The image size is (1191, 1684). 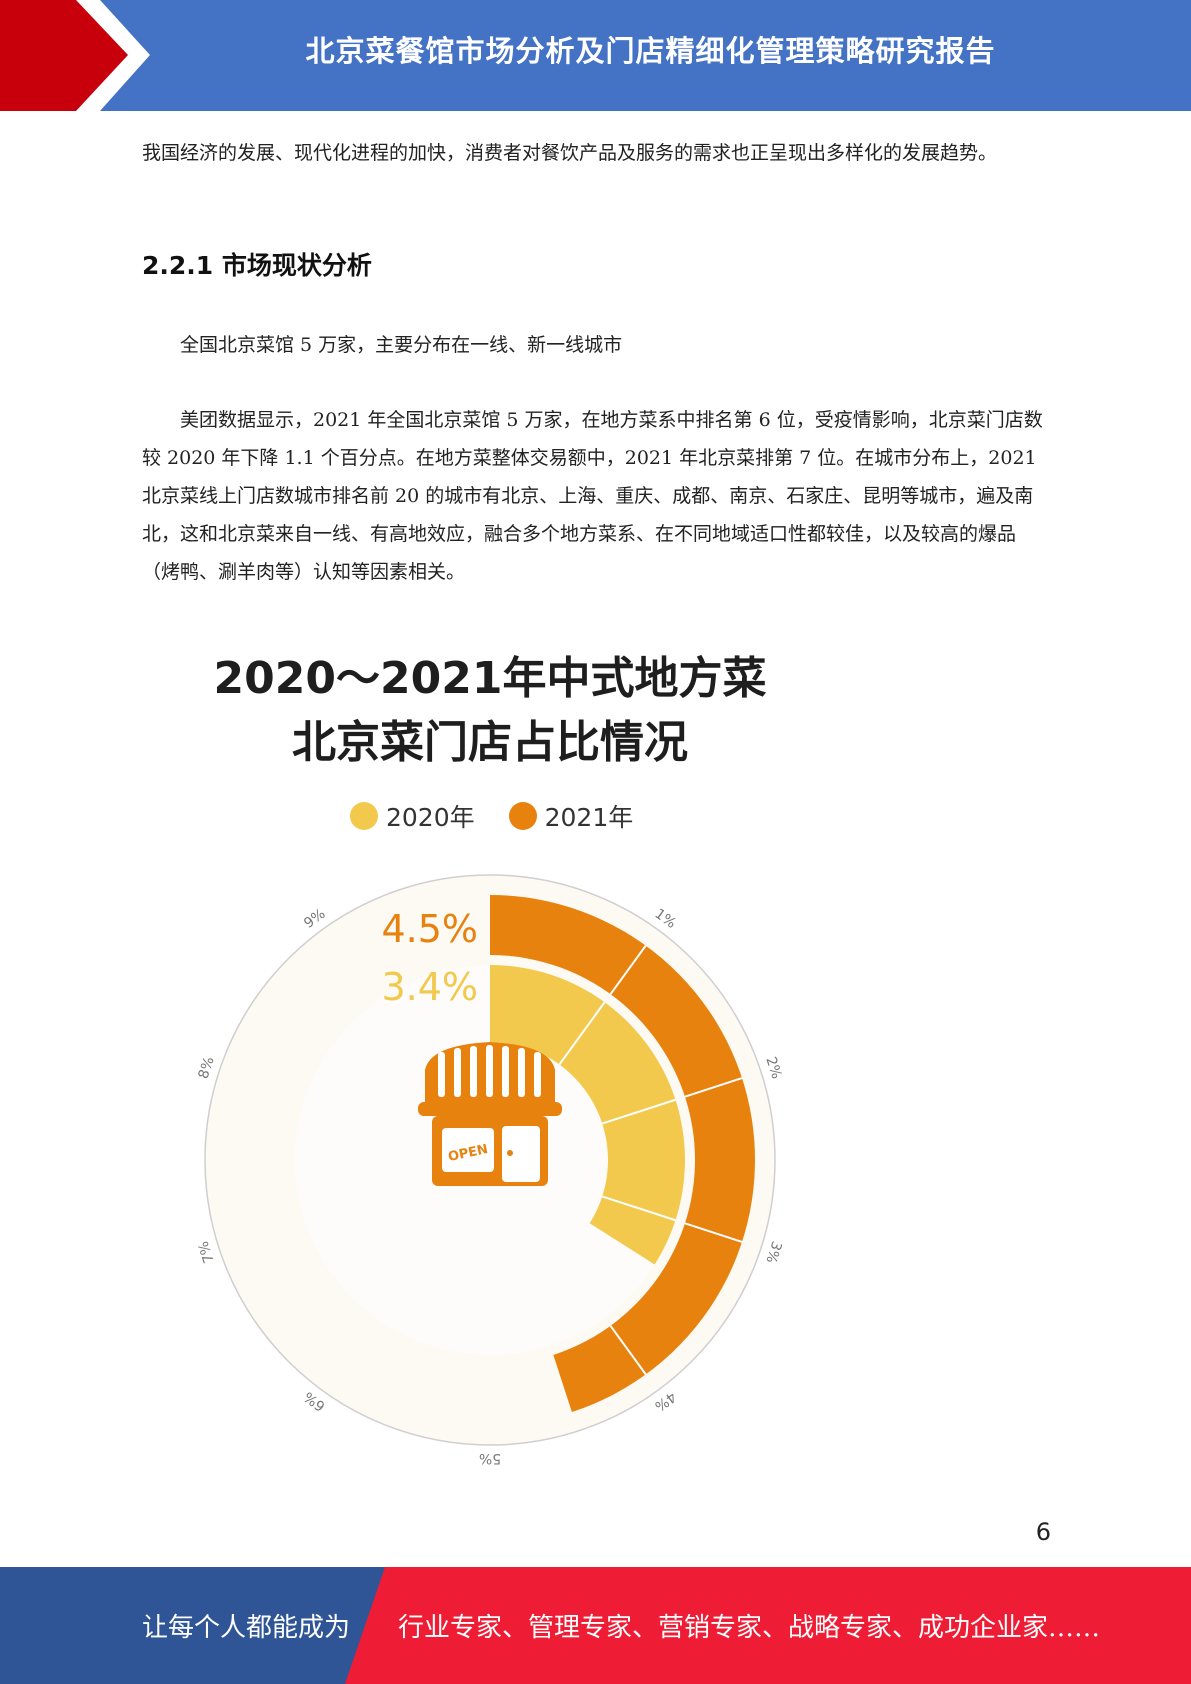 What do you see at coordinates (207, 1252) in the screenshot?
I see `tick-label: 7%` at bounding box center [207, 1252].